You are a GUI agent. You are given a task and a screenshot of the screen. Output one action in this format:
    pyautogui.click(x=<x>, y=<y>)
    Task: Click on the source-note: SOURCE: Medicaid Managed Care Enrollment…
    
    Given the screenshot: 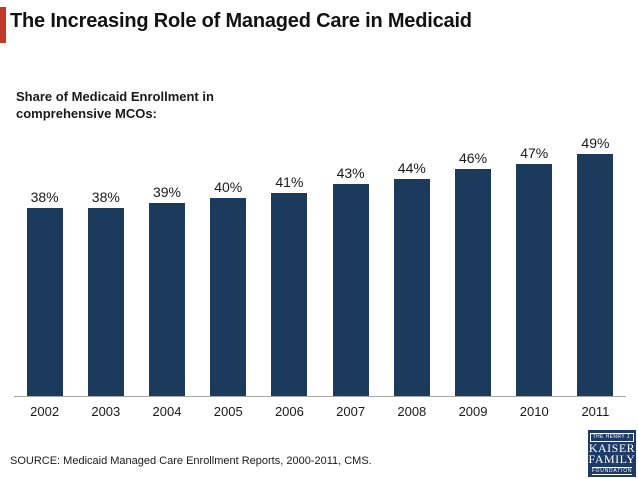 What is the action you would take?
    pyautogui.click(x=191, y=461)
    